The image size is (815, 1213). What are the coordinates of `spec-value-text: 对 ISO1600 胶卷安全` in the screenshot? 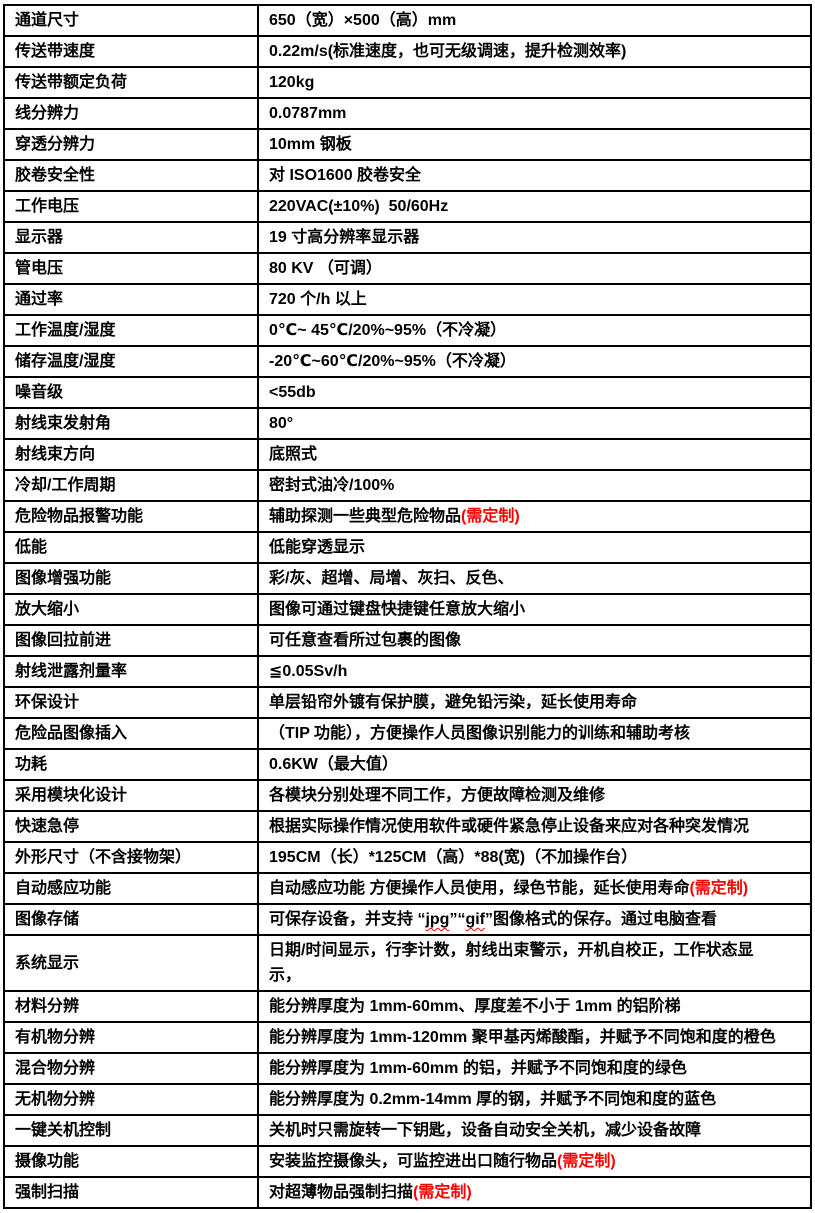 It's located at (345, 175).